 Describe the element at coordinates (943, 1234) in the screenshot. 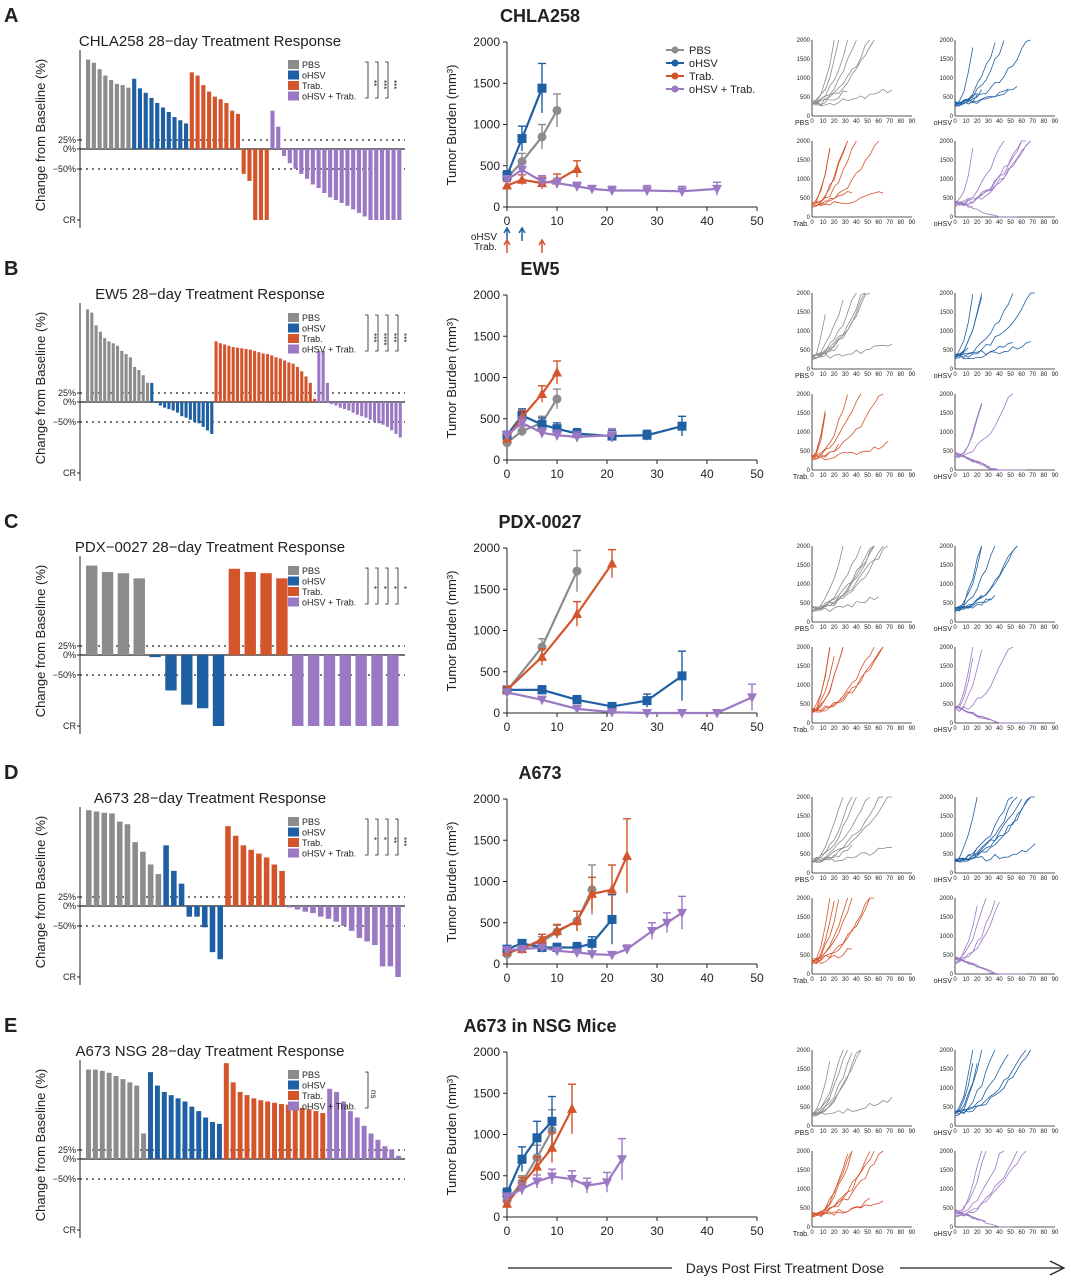

I see `spider-group-label: oHSV` at that location.